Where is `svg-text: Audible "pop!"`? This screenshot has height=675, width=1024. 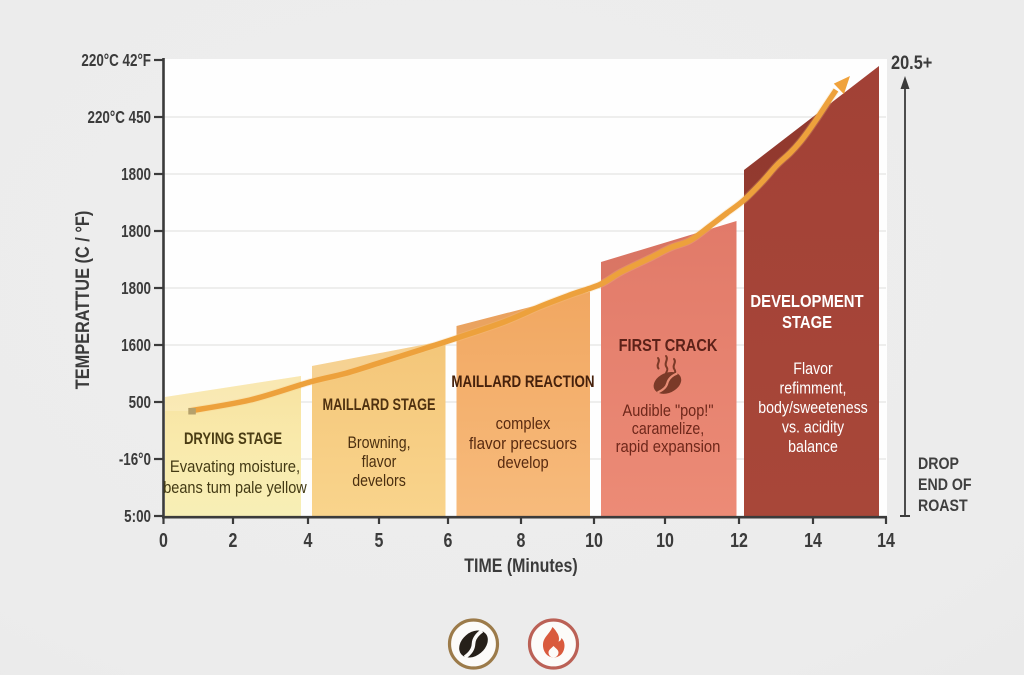 svg-text: Audible "pop!" is located at coordinates (668, 411).